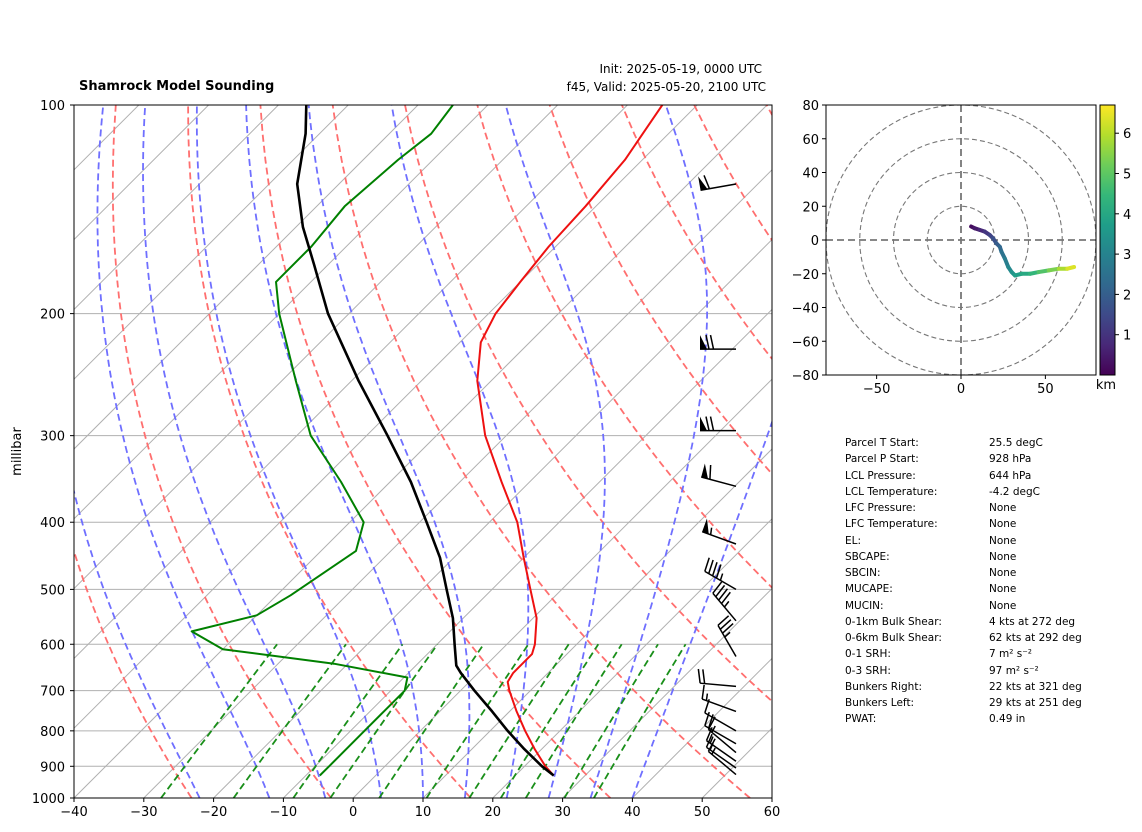  What do you see at coordinates (423, 812) in the screenshot?
I see `x-tick-label: 10` at bounding box center [423, 812].